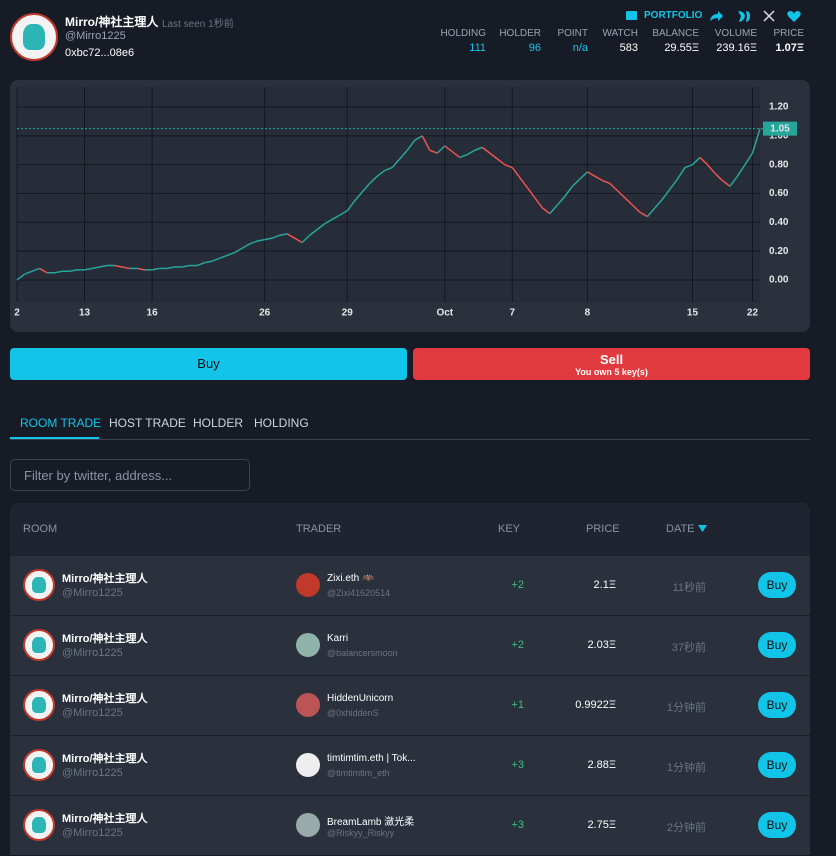  Describe the element at coordinates (673, 15) in the screenshot. I see `portfolio-link: PORTFOLIO` at that location.